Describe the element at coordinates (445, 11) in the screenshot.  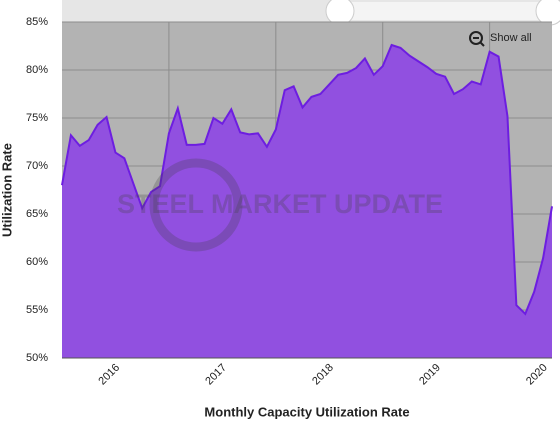
I see `navigator-range` at that location.